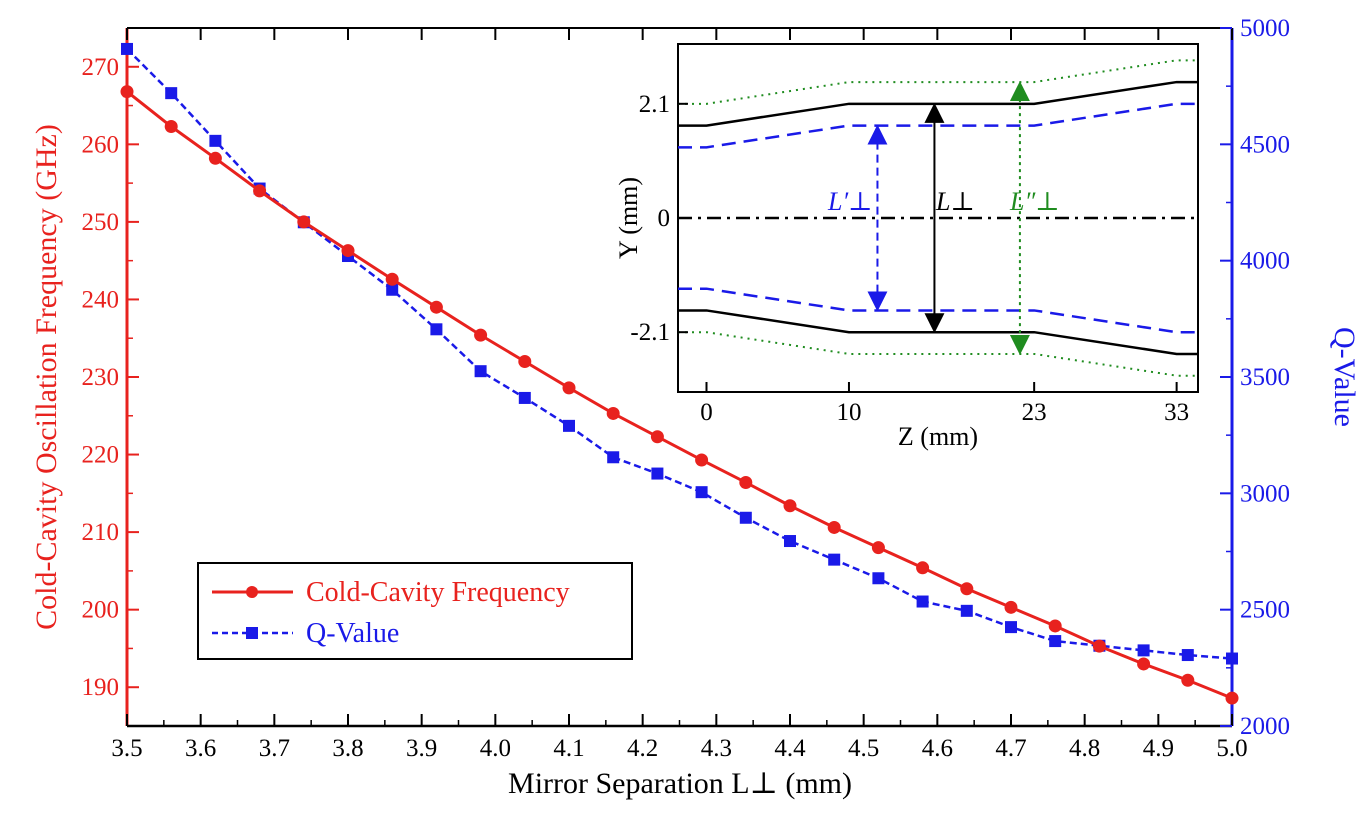 The height and width of the screenshot is (821, 1368). I want to click on legend-box, so click(415, 611).